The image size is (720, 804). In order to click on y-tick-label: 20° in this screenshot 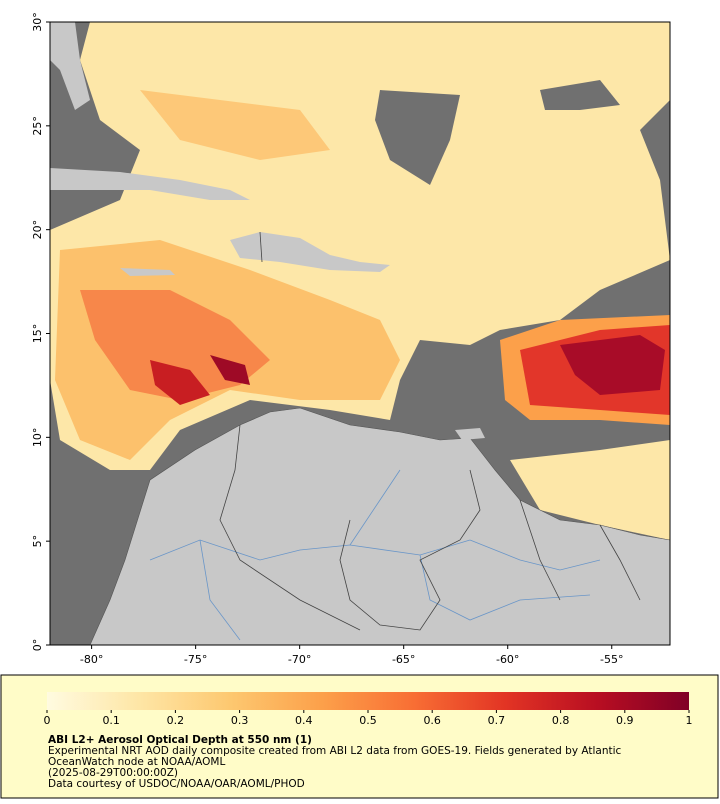, I will do `click(37, 230)`.